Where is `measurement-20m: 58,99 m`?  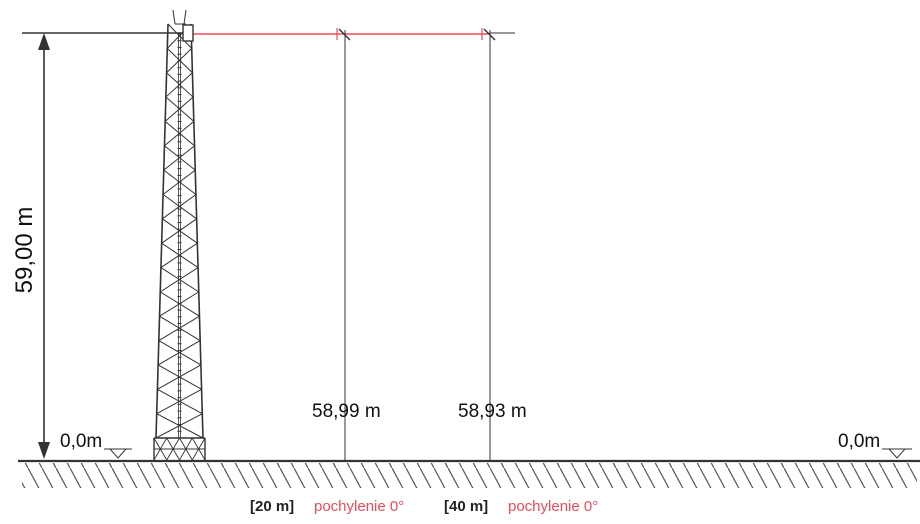 measurement-20m: 58,99 m is located at coordinates (346, 244).